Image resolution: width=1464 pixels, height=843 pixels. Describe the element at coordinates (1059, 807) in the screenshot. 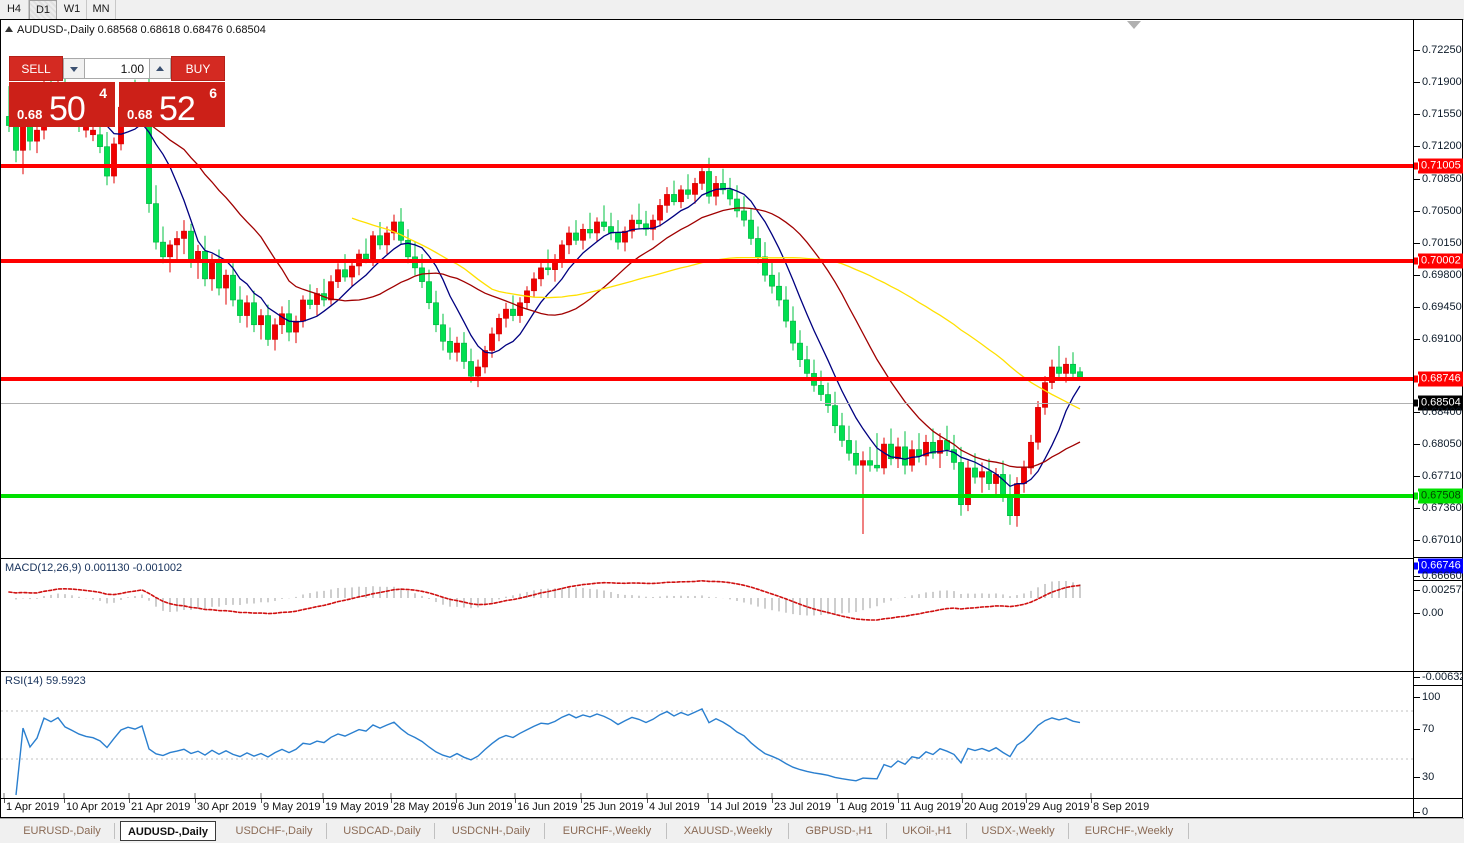

I see `date-label: 29 Aug 2019` at that location.